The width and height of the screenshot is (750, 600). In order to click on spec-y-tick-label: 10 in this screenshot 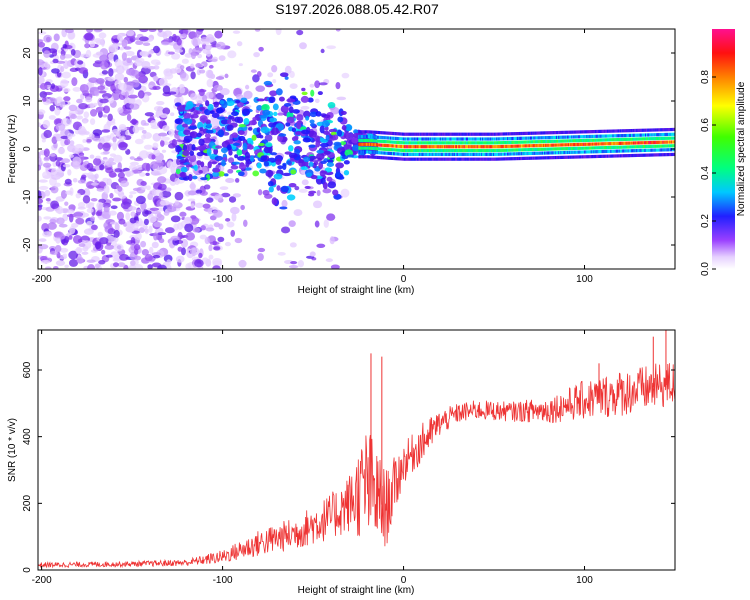, I will do `click(27, 101)`.